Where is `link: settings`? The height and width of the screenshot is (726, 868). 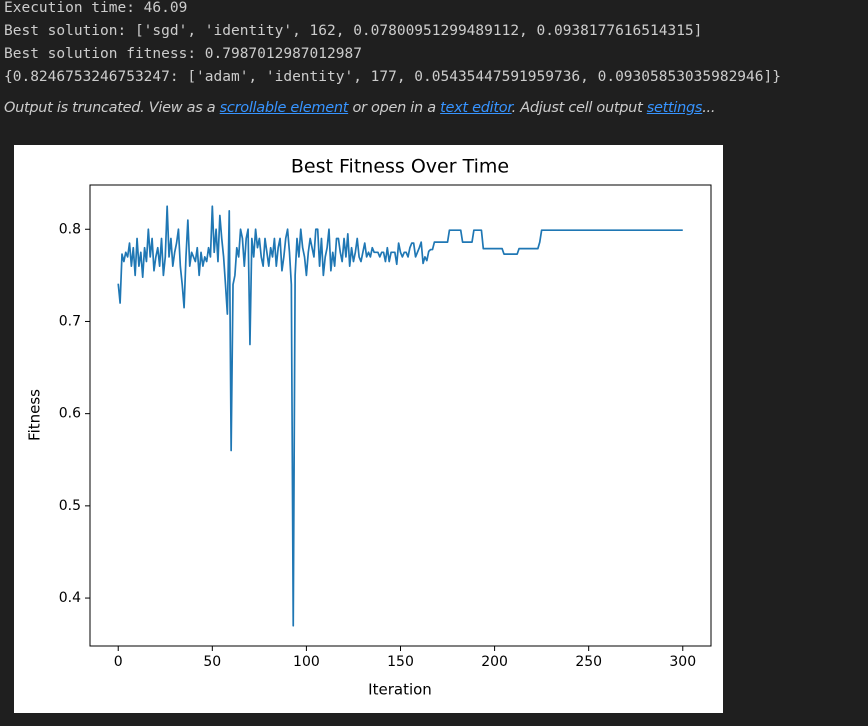
link: settings is located at coordinates (674, 108).